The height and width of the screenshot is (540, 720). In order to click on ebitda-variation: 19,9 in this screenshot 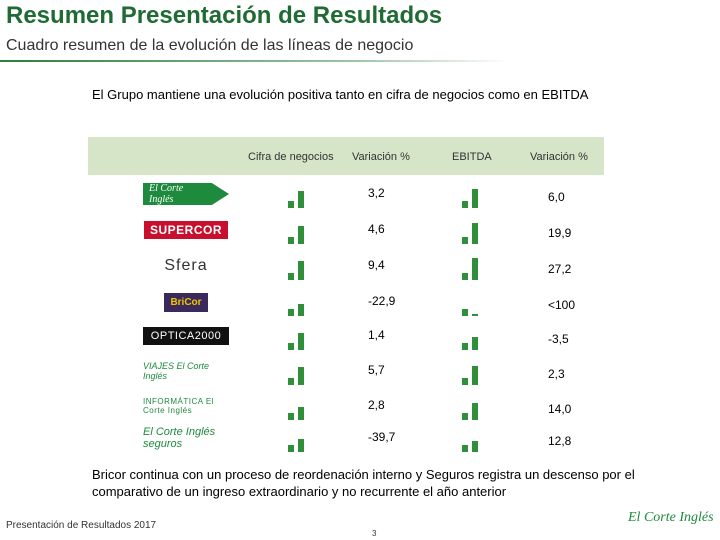, I will do `click(560, 233)`.